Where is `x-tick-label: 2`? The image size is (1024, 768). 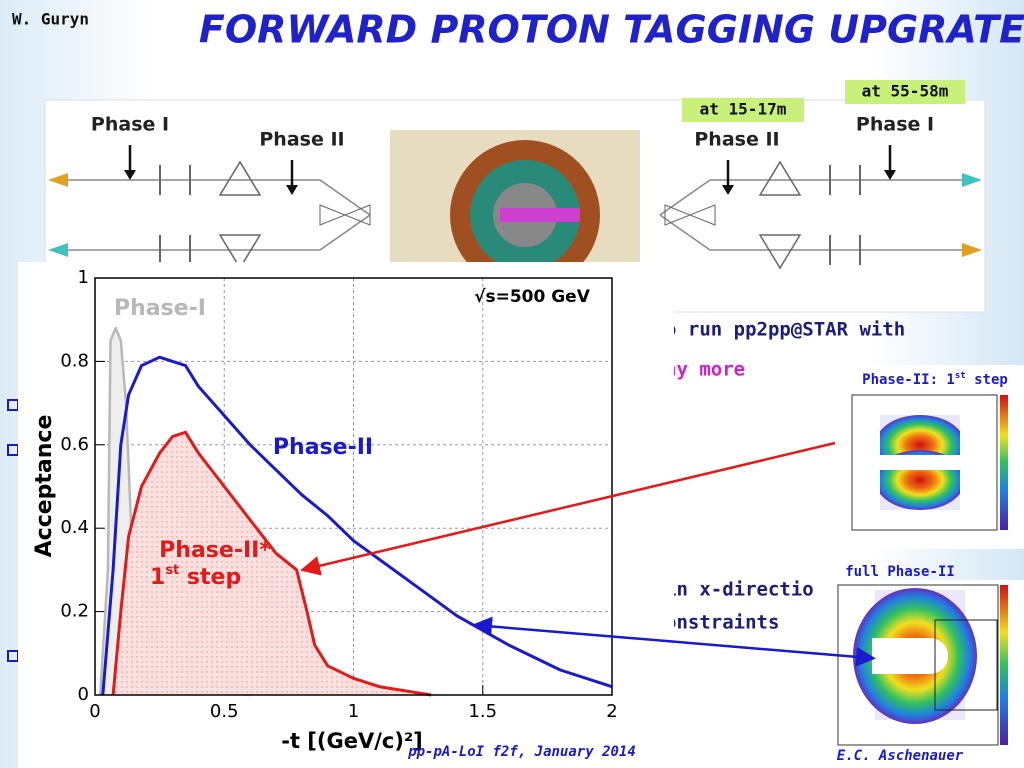 x-tick-label: 2 is located at coordinates (611, 711).